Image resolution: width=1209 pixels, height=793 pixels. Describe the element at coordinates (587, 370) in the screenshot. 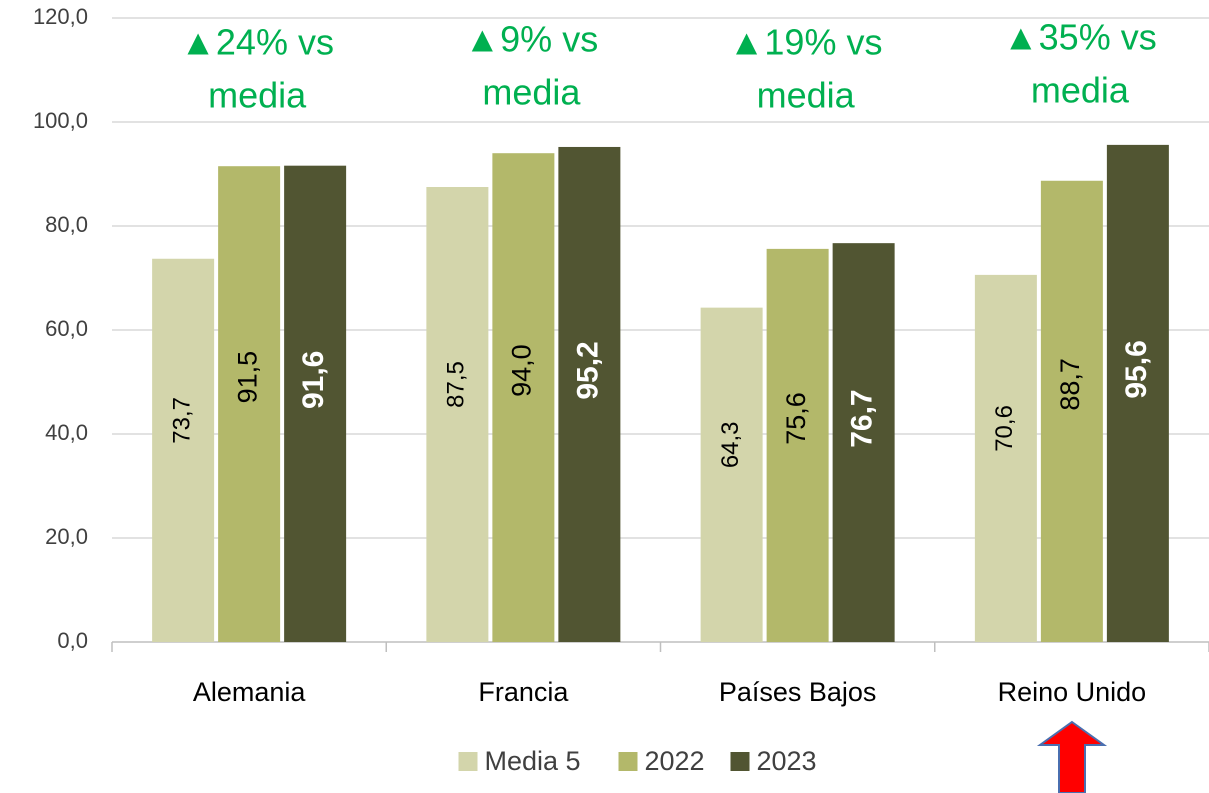

I see `data-label: 95,2` at that location.